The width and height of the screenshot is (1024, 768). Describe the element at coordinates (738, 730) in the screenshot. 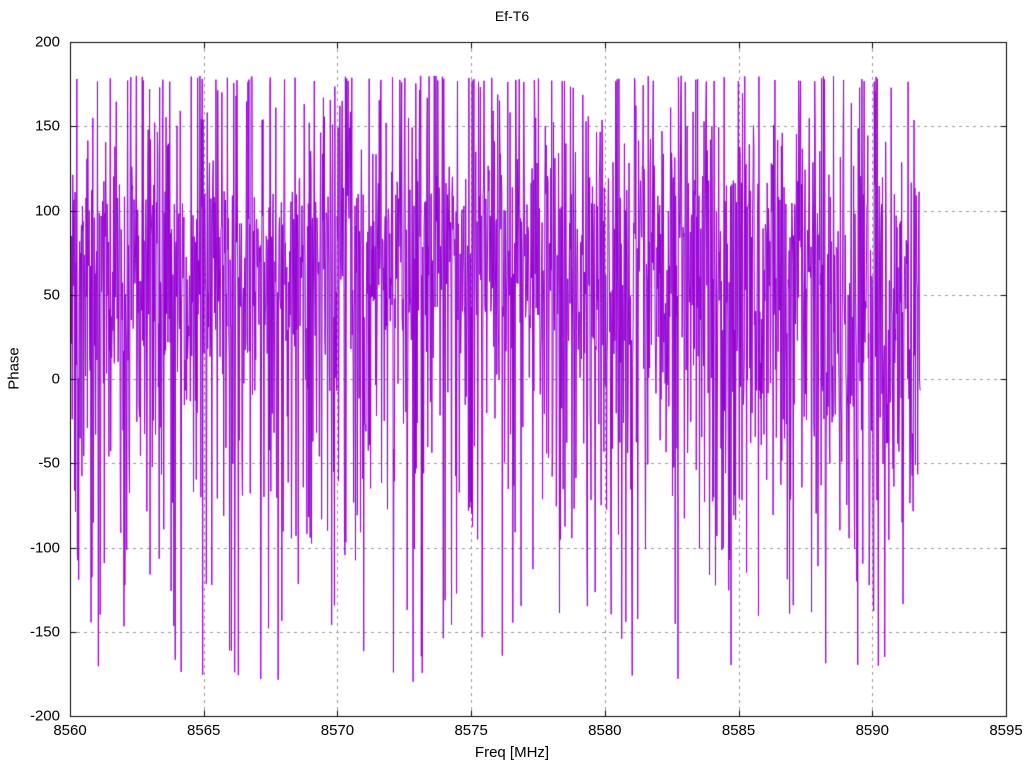

I see `x-tick-label: 8585` at that location.